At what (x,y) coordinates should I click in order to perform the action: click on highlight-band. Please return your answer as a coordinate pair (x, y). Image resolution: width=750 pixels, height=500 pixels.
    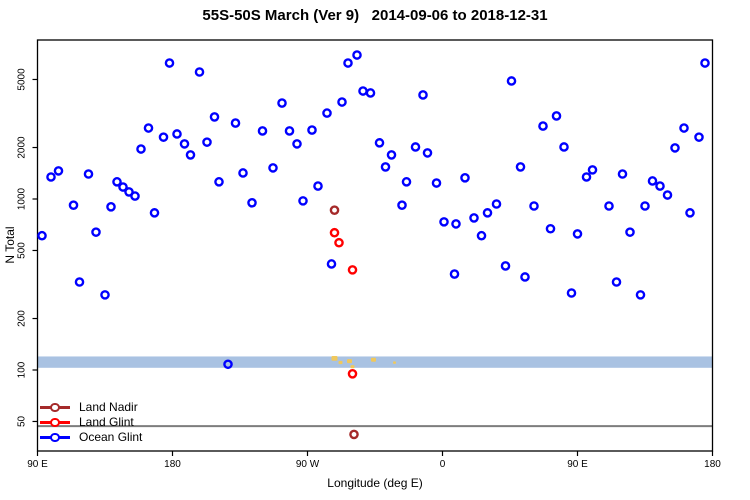
    Looking at the image, I should click on (375, 362).